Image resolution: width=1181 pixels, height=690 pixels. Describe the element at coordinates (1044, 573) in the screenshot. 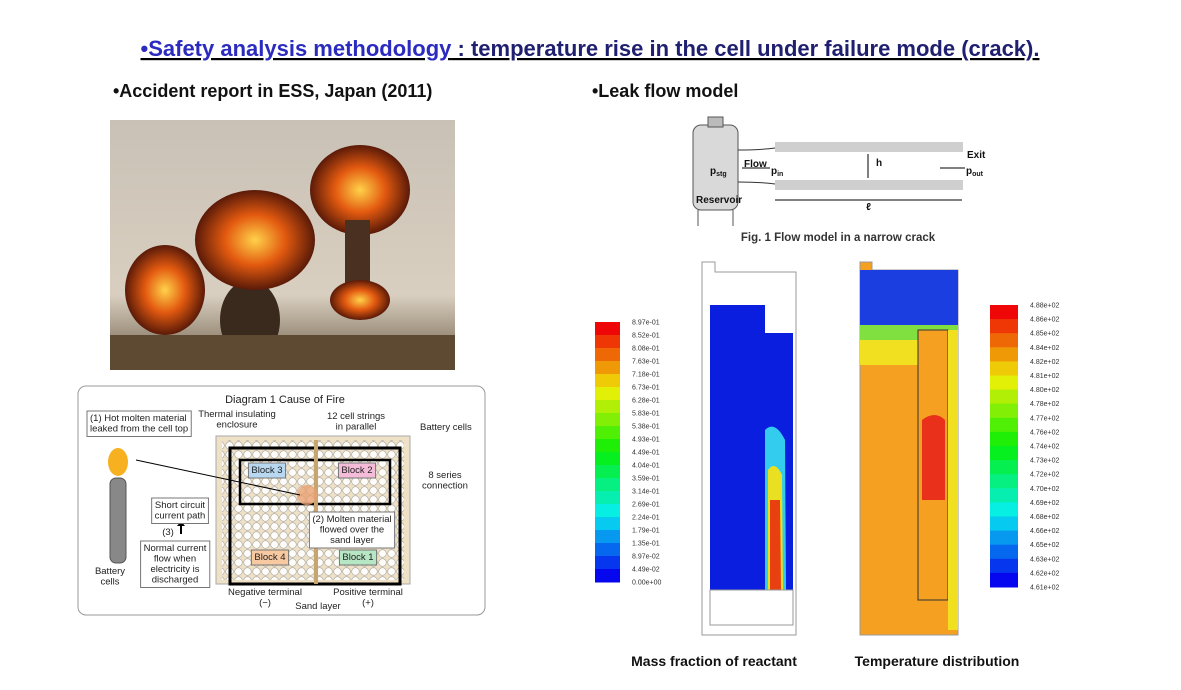

I see `colorbar-label: 4.62e+02` at that location.